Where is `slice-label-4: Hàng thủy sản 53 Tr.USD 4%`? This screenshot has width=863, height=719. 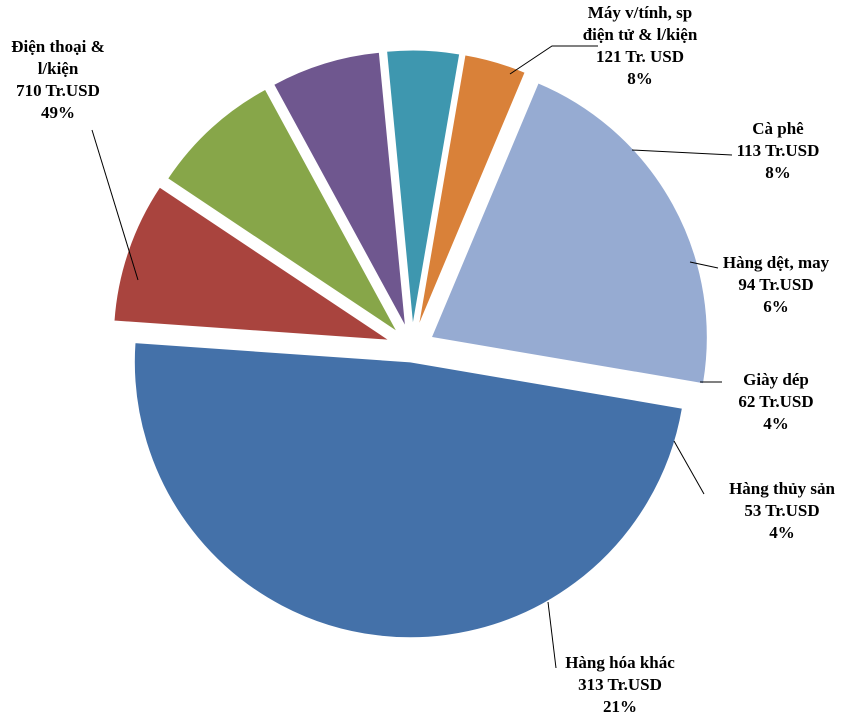 slice-label-4: Hàng thủy sản 53 Tr.USD 4% is located at coordinates (782, 510).